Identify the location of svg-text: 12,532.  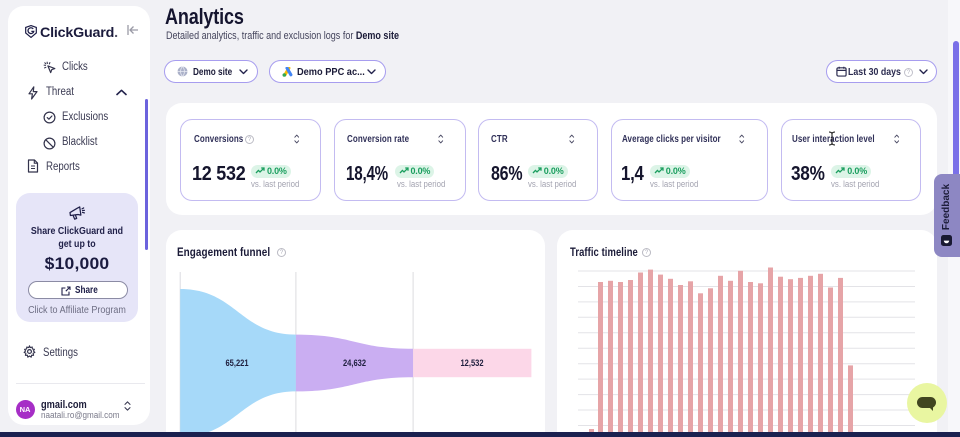
(472, 363).